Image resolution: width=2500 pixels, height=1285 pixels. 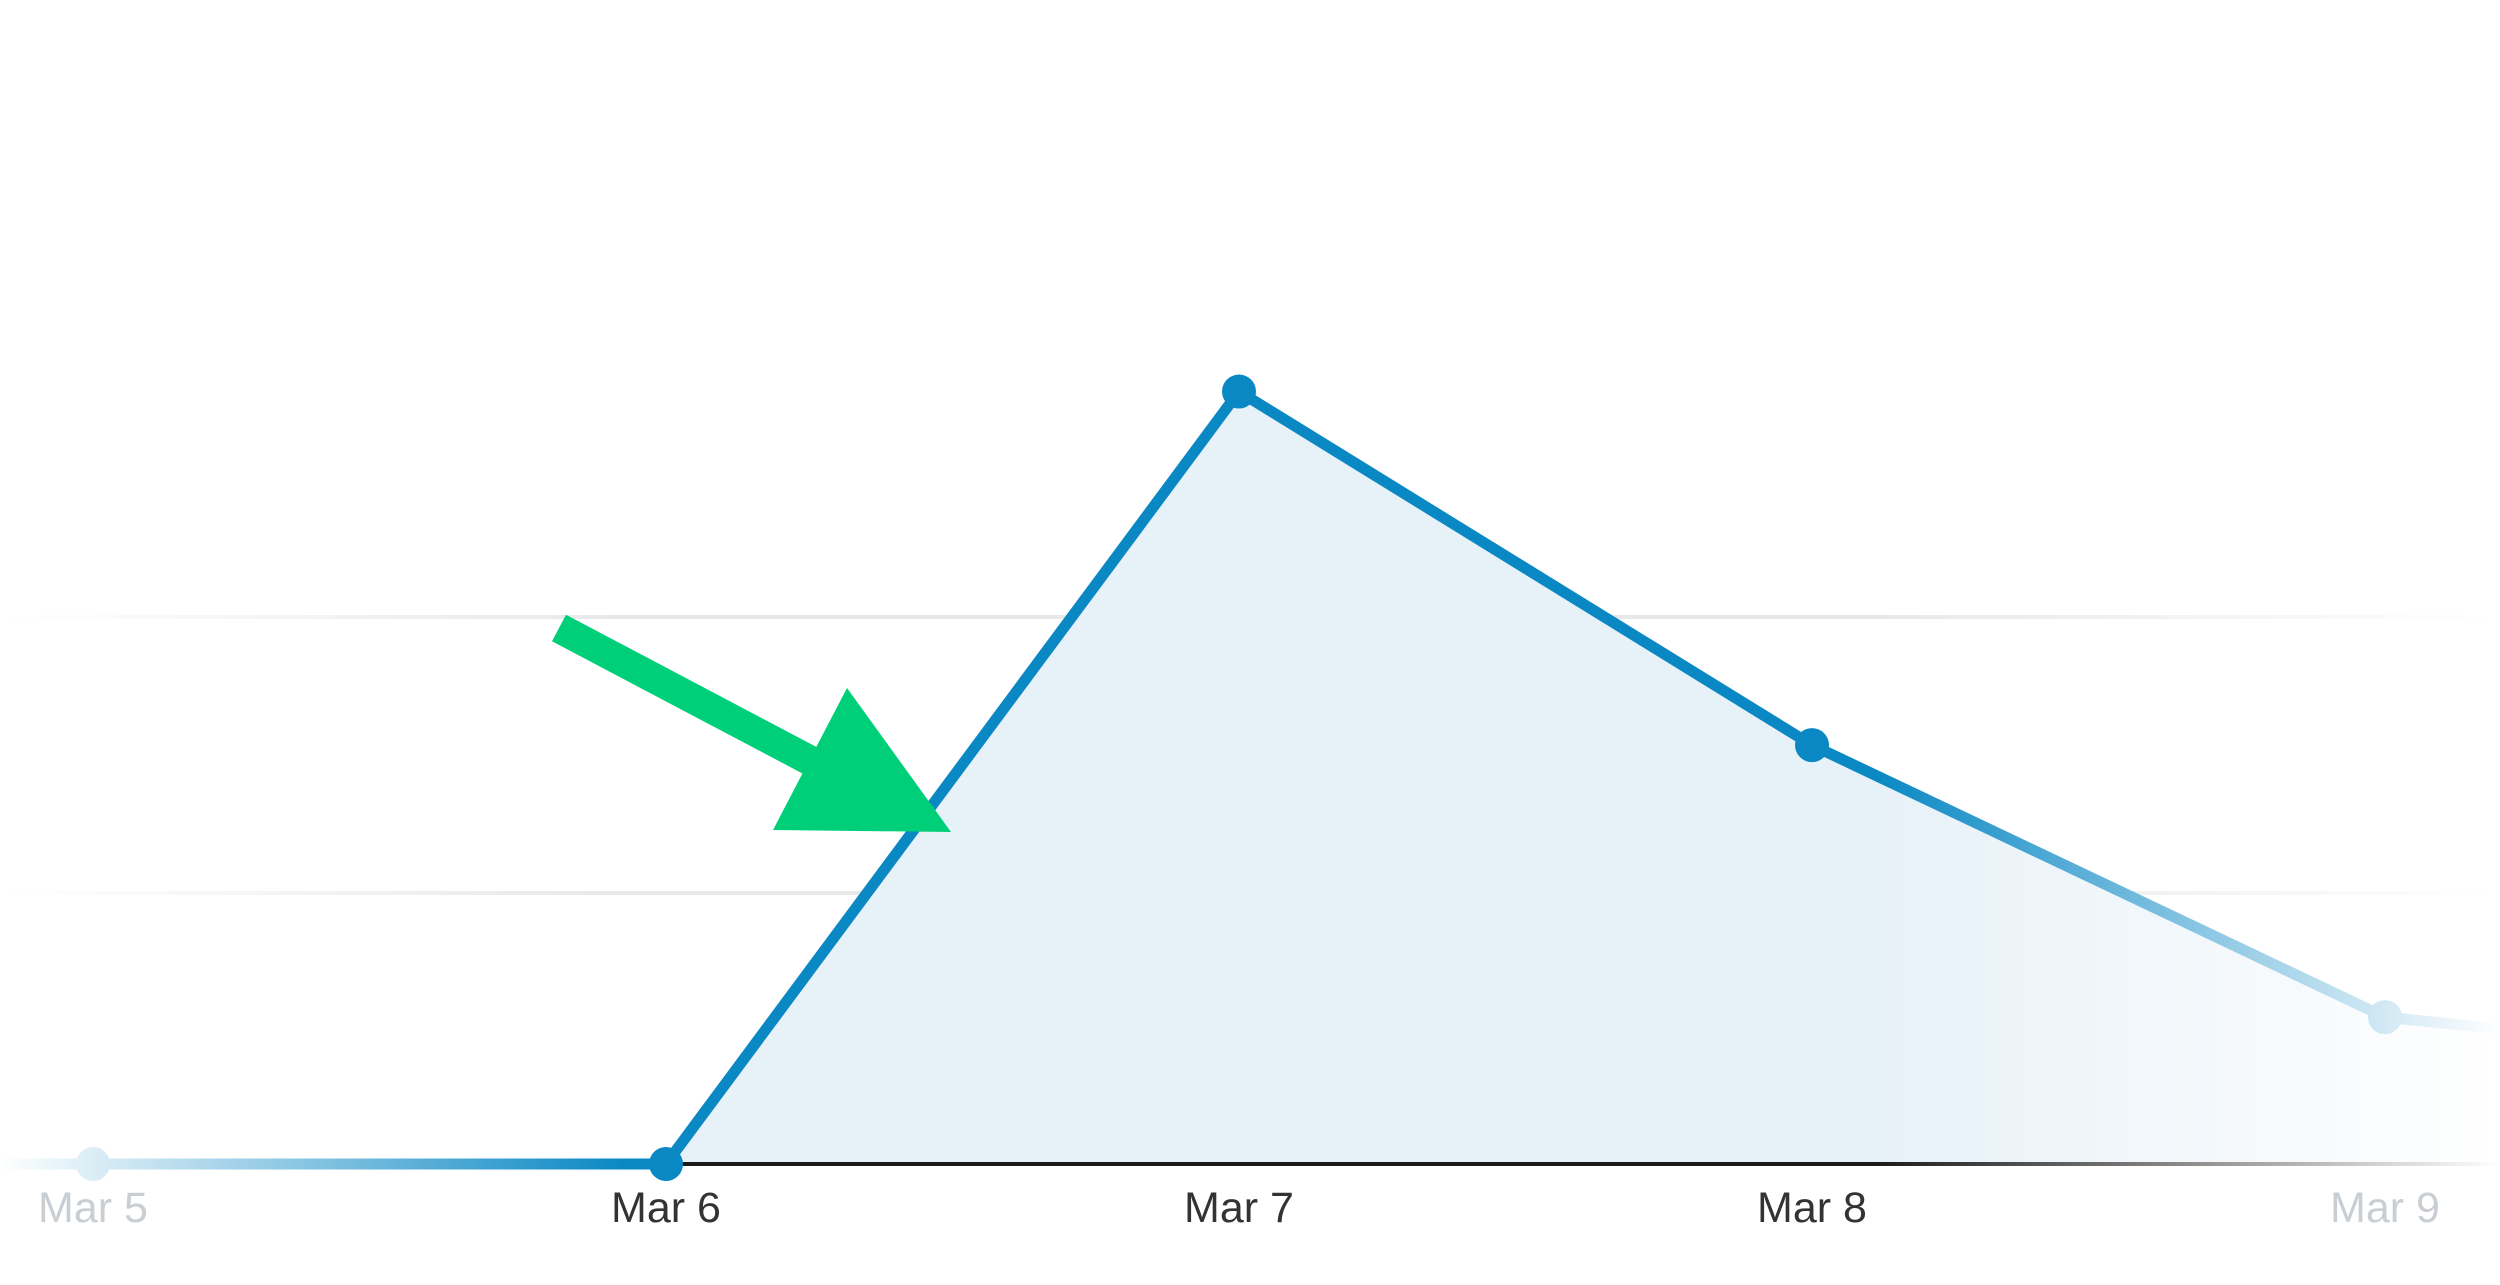 I want to click on x-tick-label: Mar 8, so click(x=1812, y=1208).